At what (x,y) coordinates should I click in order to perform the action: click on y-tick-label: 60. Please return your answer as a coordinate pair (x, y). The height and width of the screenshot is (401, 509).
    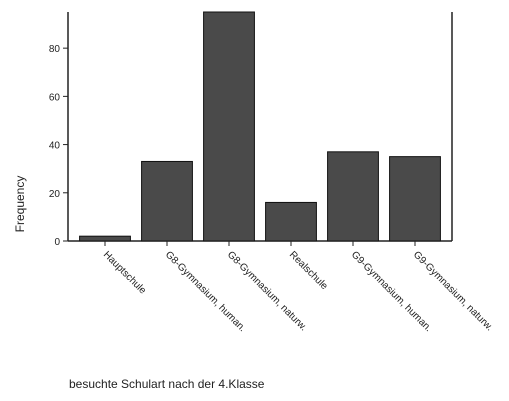
    Looking at the image, I should click on (55, 97).